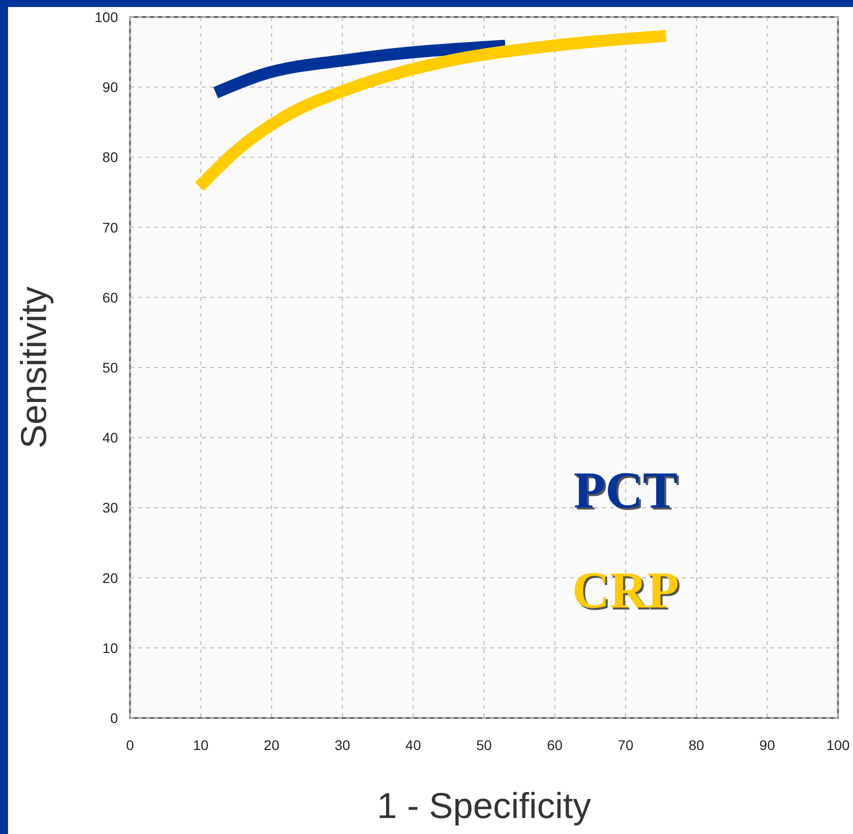  Describe the element at coordinates (110, 508) in the screenshot. I see `y-tick-label: 30` at that location.